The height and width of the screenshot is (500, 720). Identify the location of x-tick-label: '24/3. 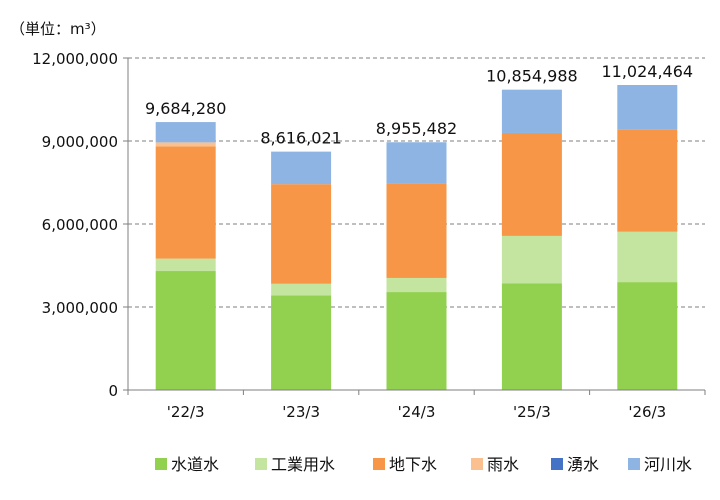
(417, 412).